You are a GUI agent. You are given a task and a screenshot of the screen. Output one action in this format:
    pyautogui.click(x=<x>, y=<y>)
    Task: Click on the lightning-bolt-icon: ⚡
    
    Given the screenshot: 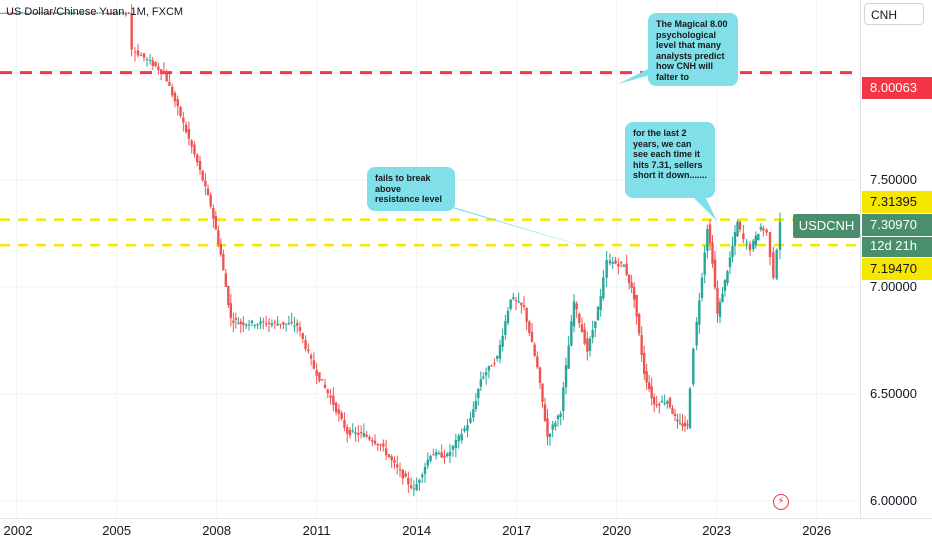 What is the action you would take?
    pyautogui.click(x=781, y=502)
    